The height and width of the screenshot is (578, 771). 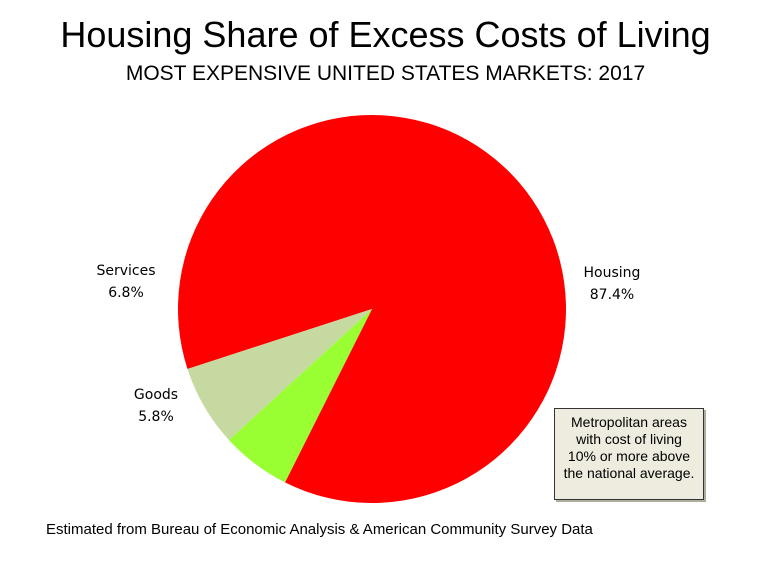 What do you see at coordinates (126, 282) in the screenshot?
I see `label-services: Services 6.8%` at bounding box center [126, 282].